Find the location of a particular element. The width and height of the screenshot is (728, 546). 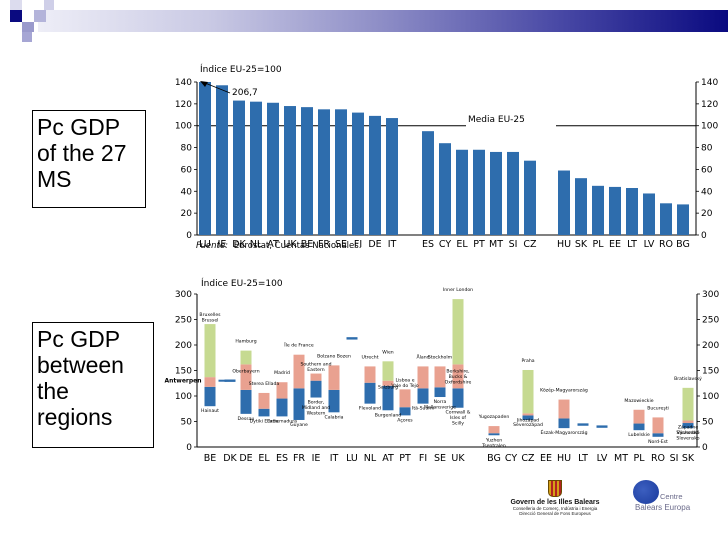

chart2-xtick-label: LV is located at coordinates (602, 458).